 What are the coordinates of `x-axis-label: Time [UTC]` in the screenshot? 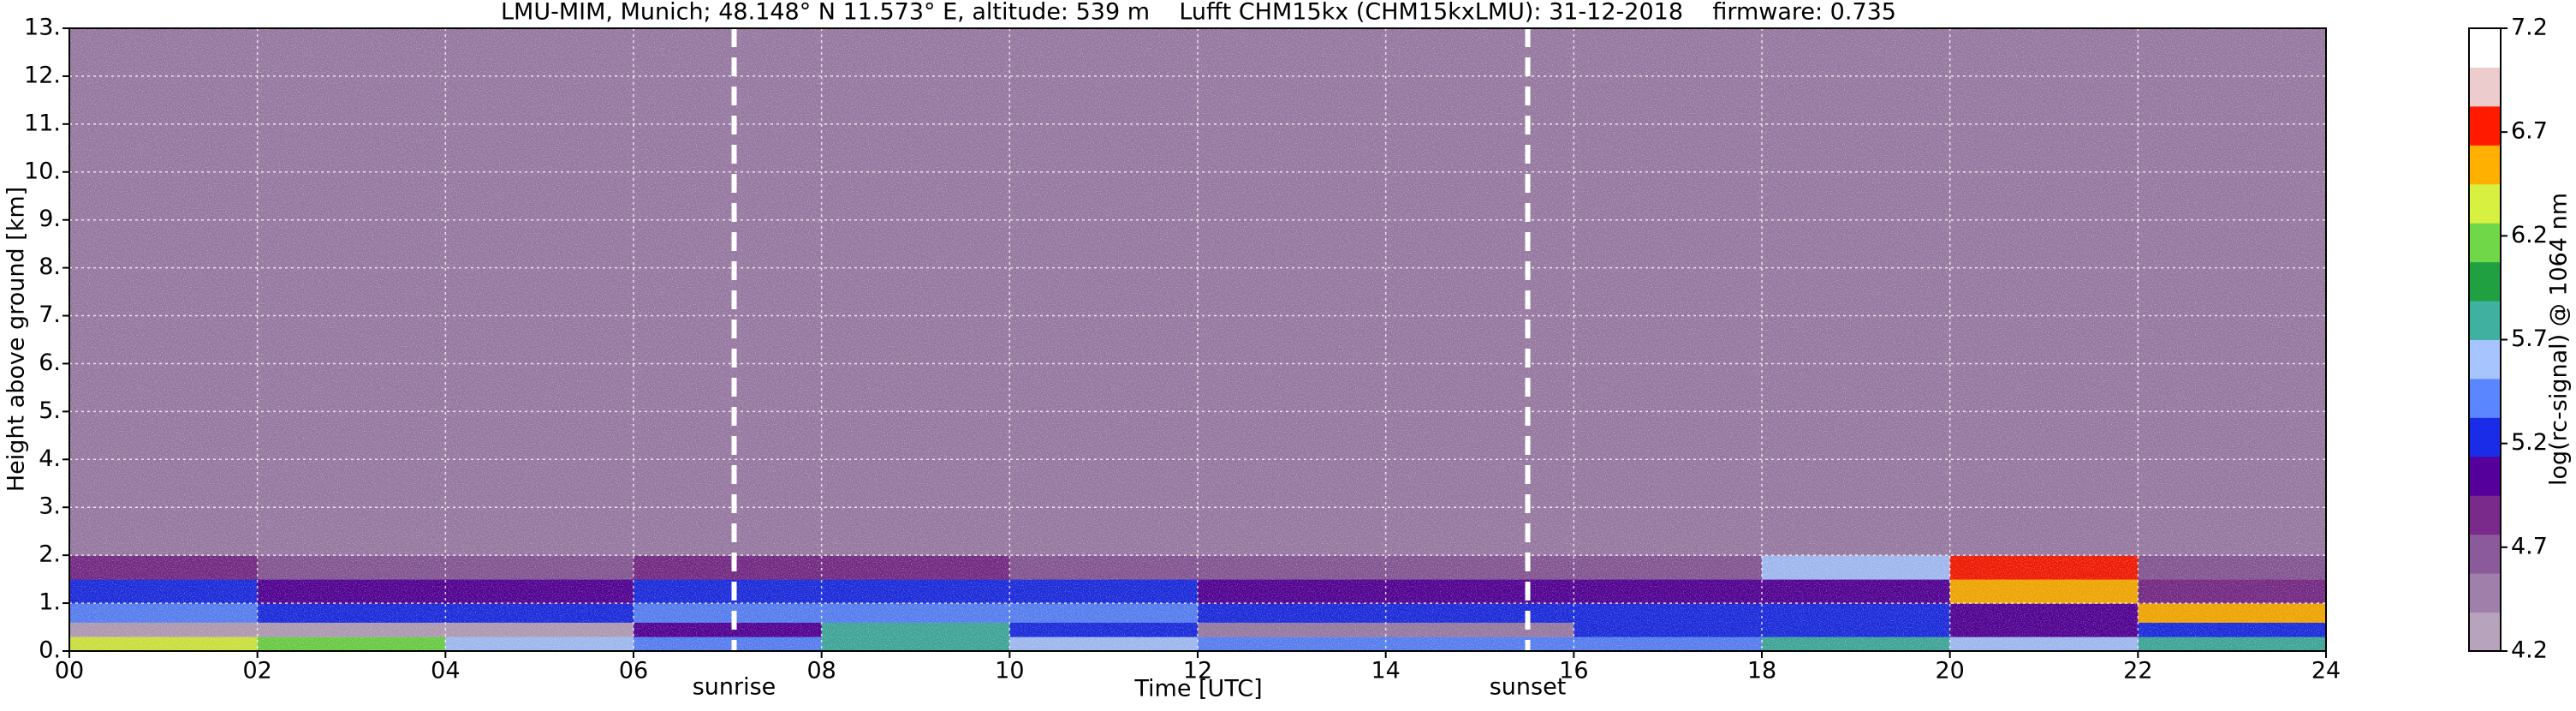 It's located at (1197, 689).